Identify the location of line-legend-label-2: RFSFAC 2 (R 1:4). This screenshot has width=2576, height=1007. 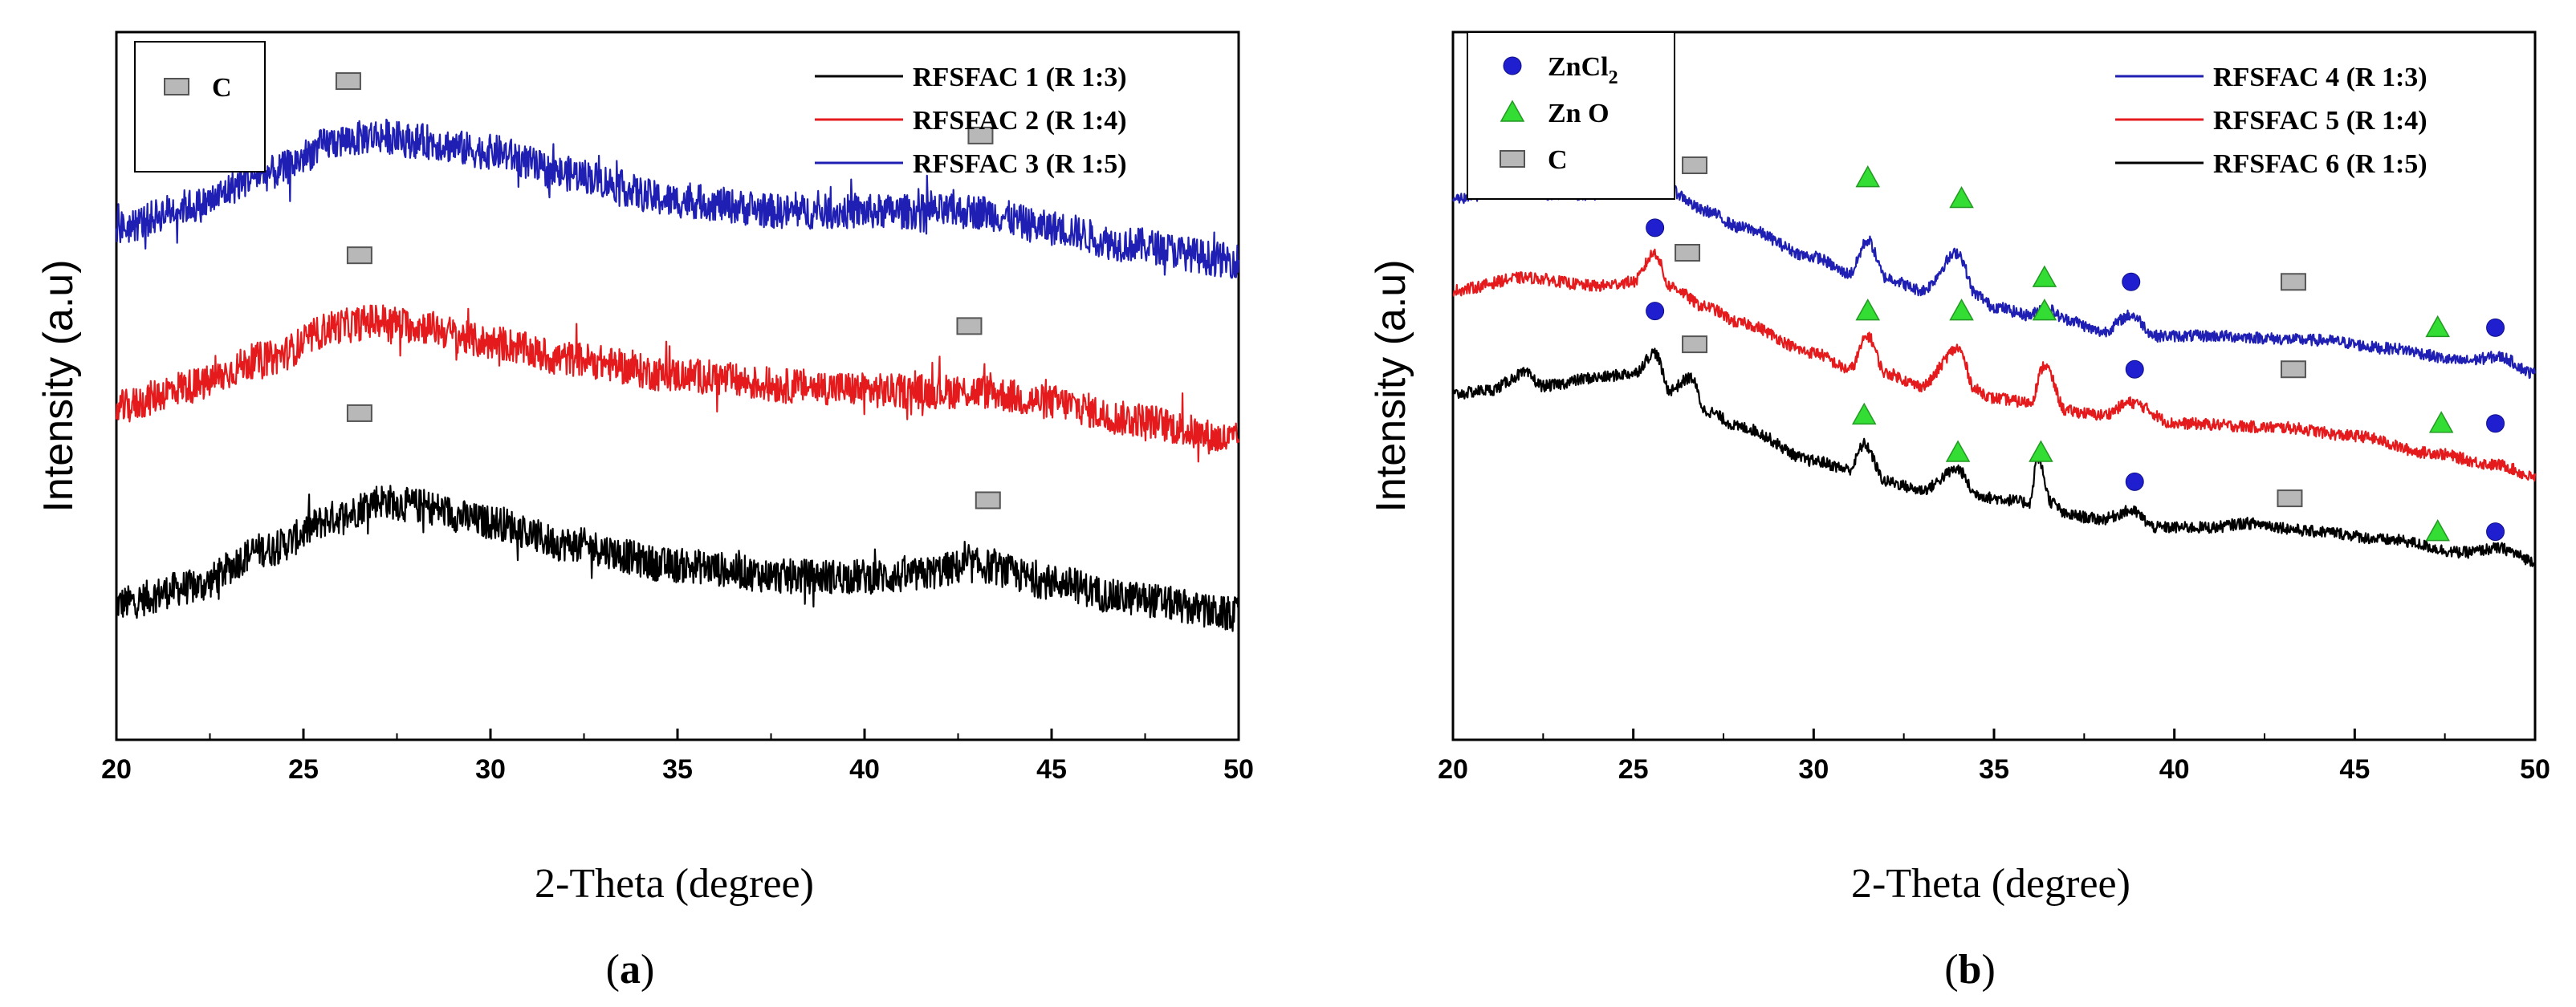
(1020, 121).